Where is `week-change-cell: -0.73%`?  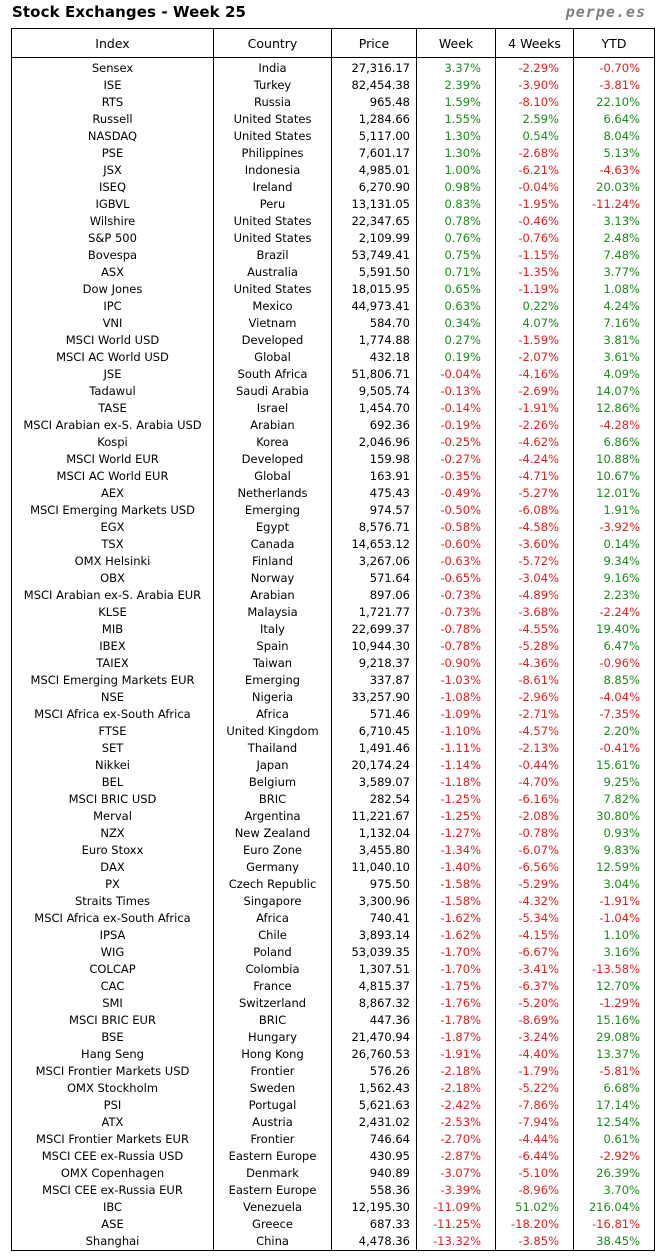 week-change-cell: -0.73% is located at coordinates (456, 595).